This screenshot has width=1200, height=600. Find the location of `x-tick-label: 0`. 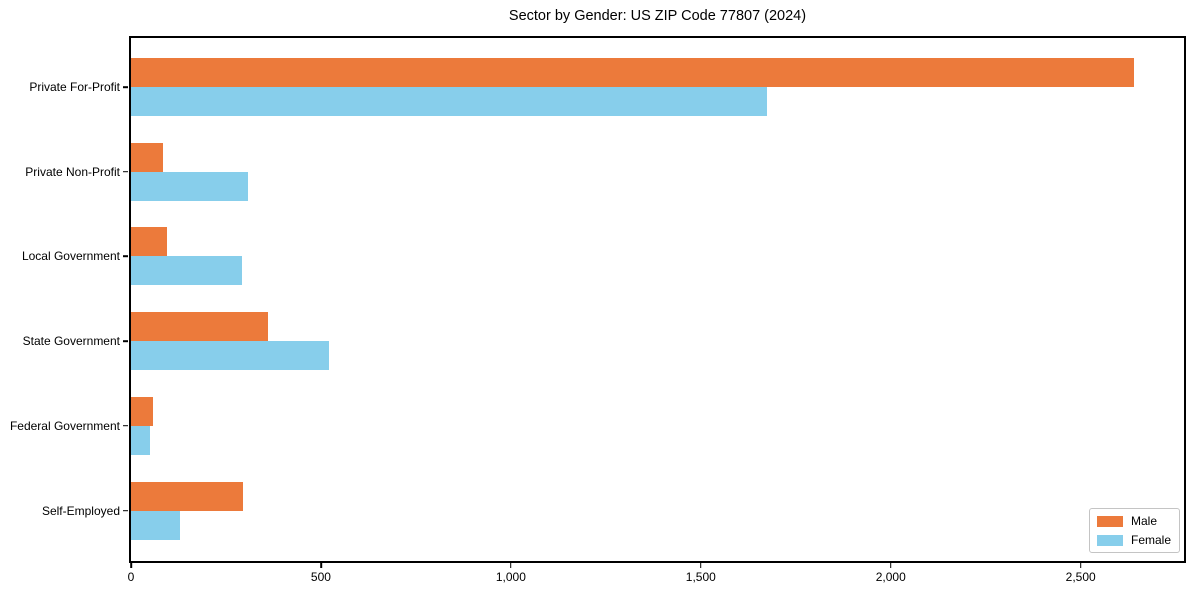

x-tick-label: 0 is located at coordinates (131, 577).